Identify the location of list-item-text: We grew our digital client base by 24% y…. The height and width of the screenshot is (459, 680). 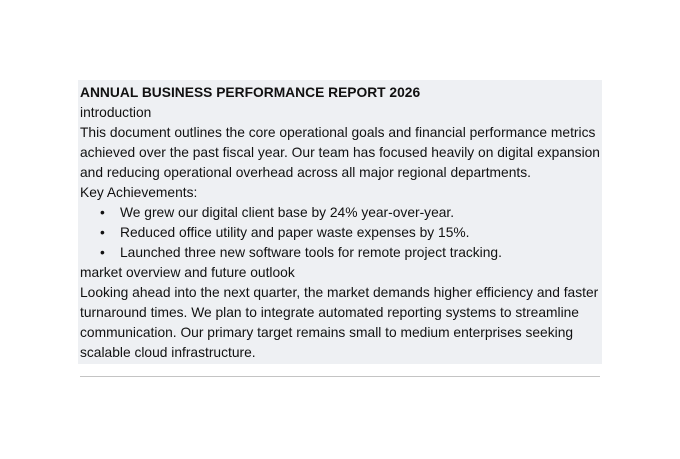
(287, 212).